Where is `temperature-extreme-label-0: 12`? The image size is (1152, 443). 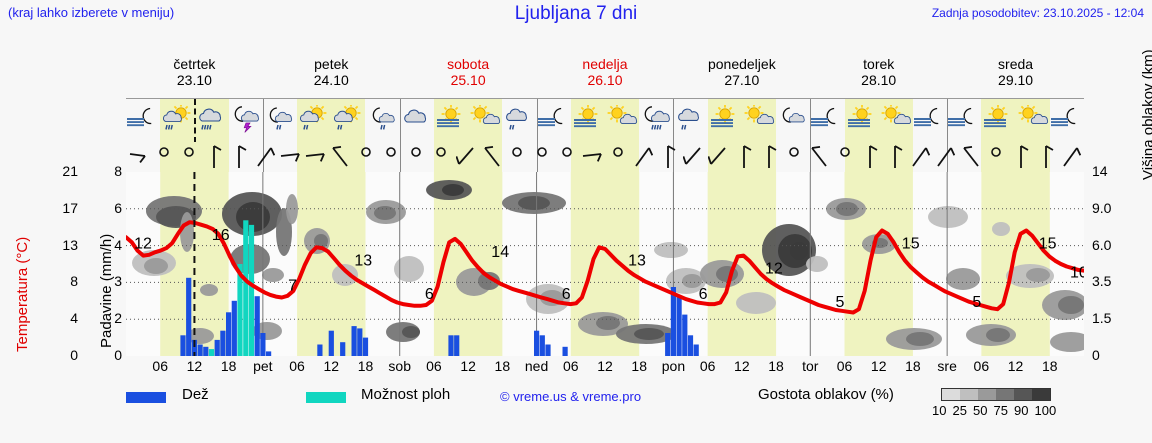
temperature-extreme-label-0: 12 is located at coordinates (143, 244).